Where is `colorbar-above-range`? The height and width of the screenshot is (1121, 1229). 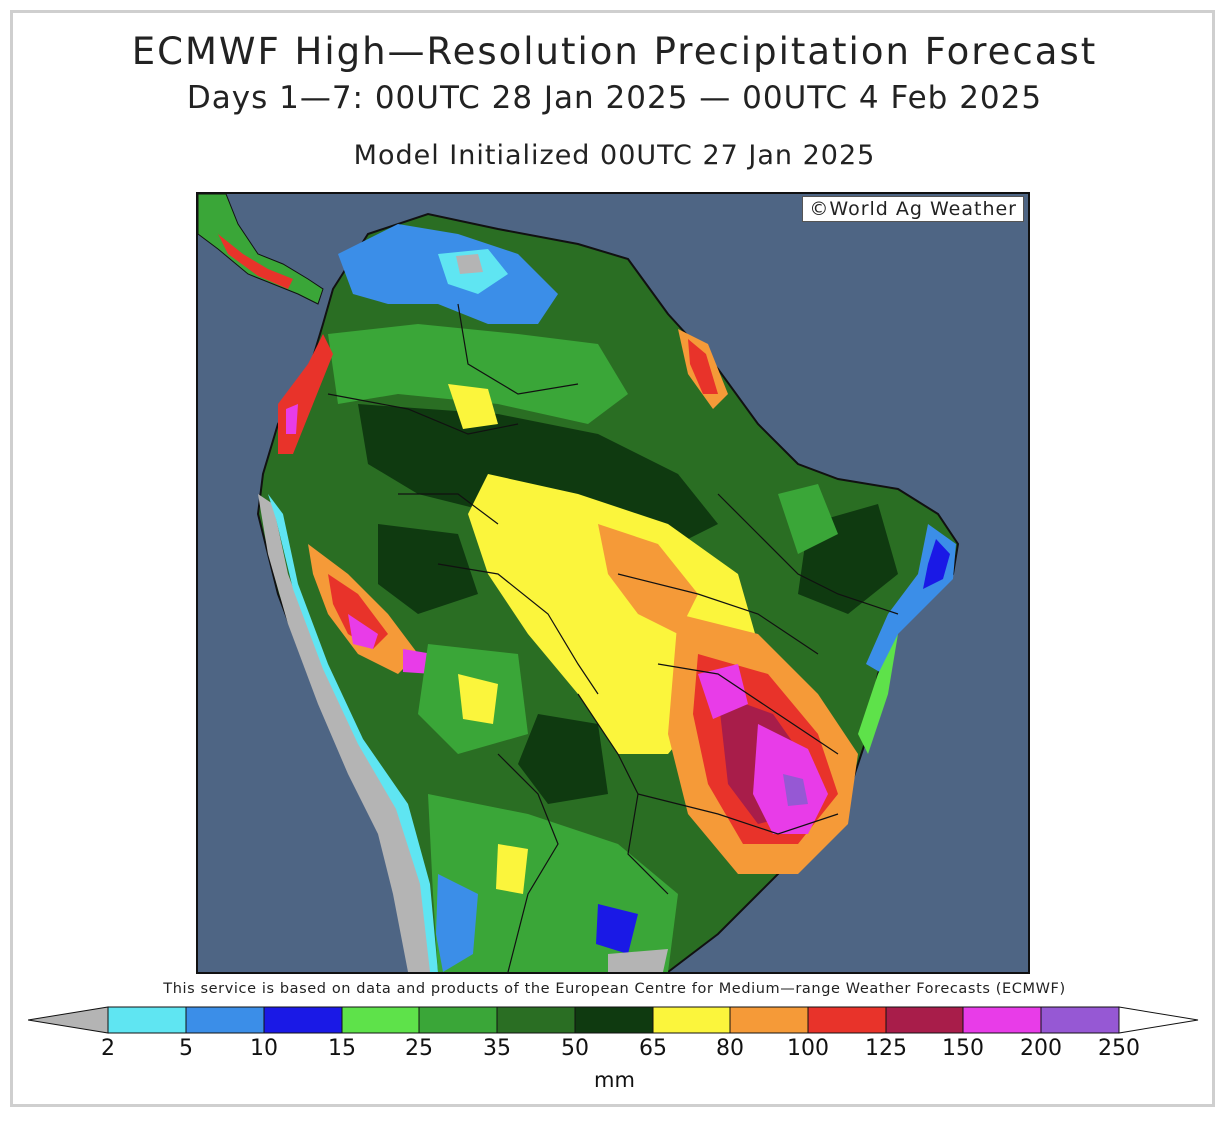
colorbar-above-range is located at coordinates (1158, 1020).